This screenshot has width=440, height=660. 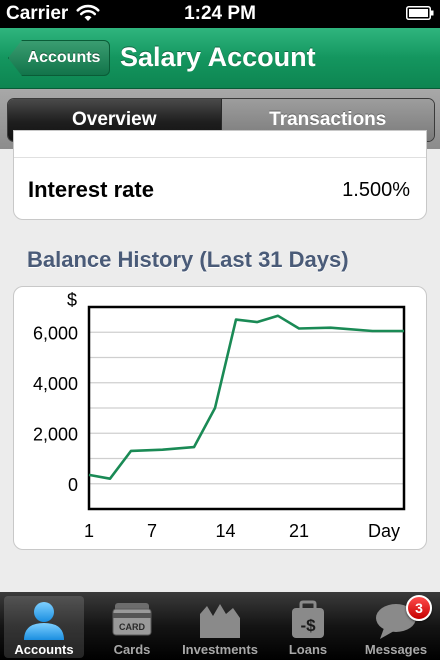 I want to click on wifi-icon, so click(x=88, y=12).